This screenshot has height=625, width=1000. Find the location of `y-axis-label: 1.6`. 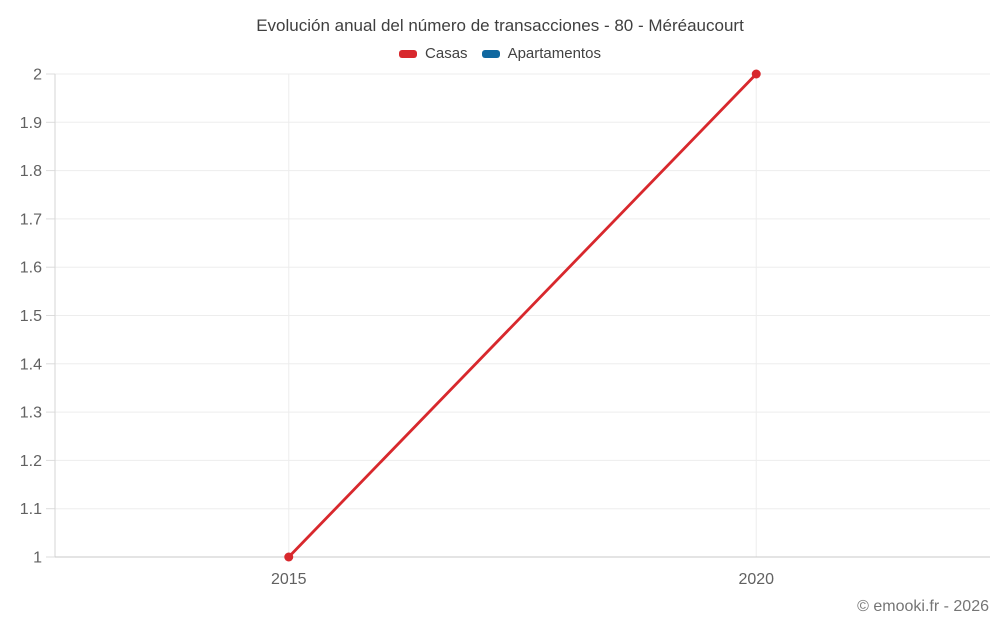

y-axis-label: 1.6 is located at coordinates (31, 268).